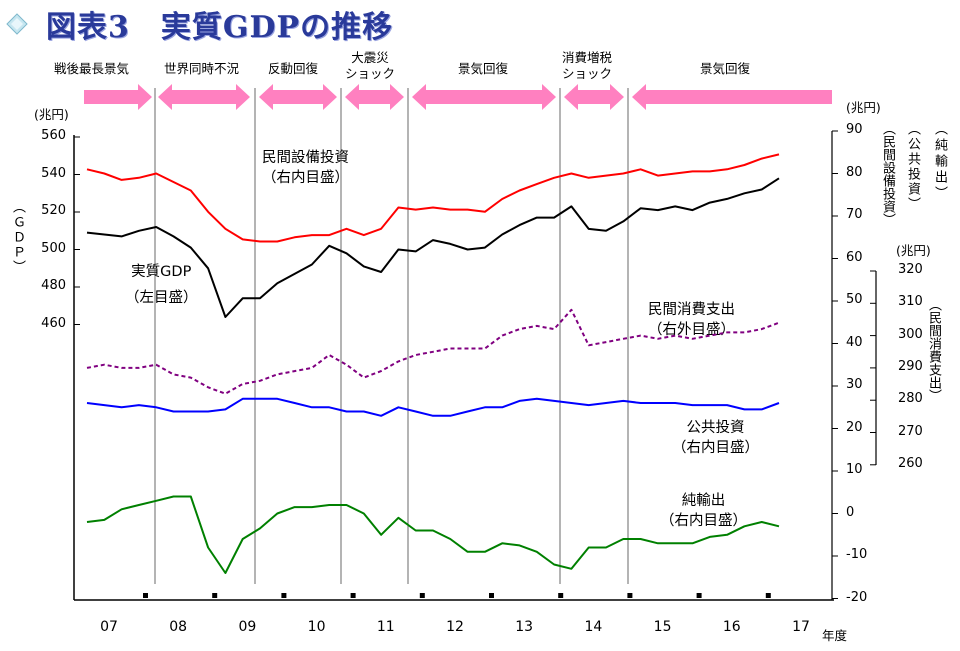  I want to click on x-tick-label: 07, so click(109, 627).